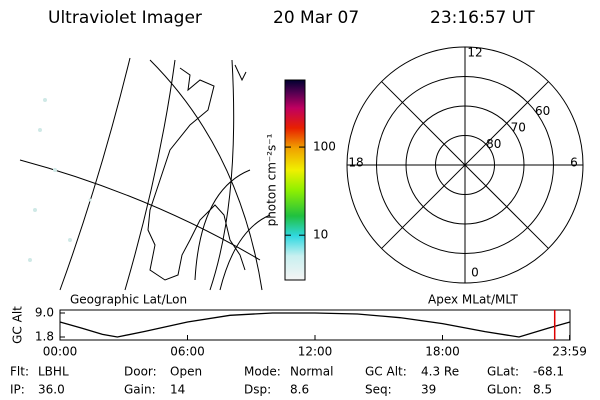  I want to click on x-tick-label: 12:00, so click(315, 352).